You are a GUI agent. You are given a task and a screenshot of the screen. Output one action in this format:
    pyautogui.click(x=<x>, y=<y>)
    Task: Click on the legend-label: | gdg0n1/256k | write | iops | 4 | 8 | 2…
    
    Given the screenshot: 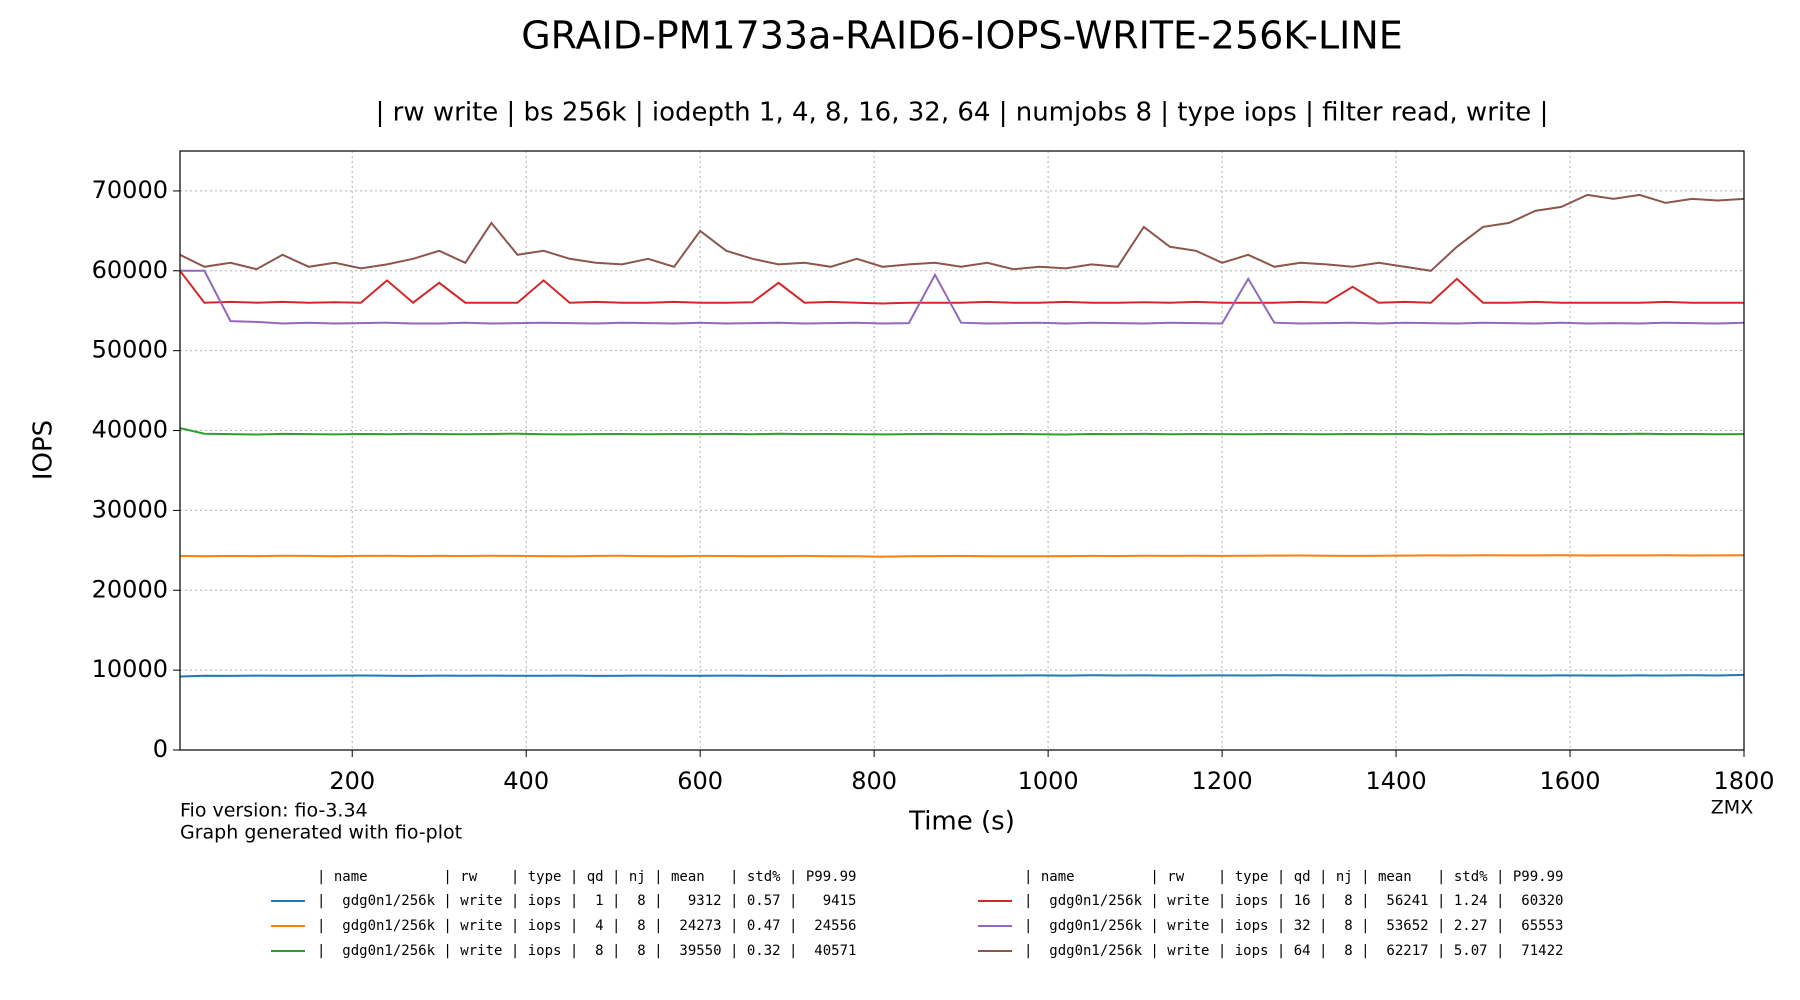 What is the action you would take?
    pyautogui.click(x=586, y=926)
    